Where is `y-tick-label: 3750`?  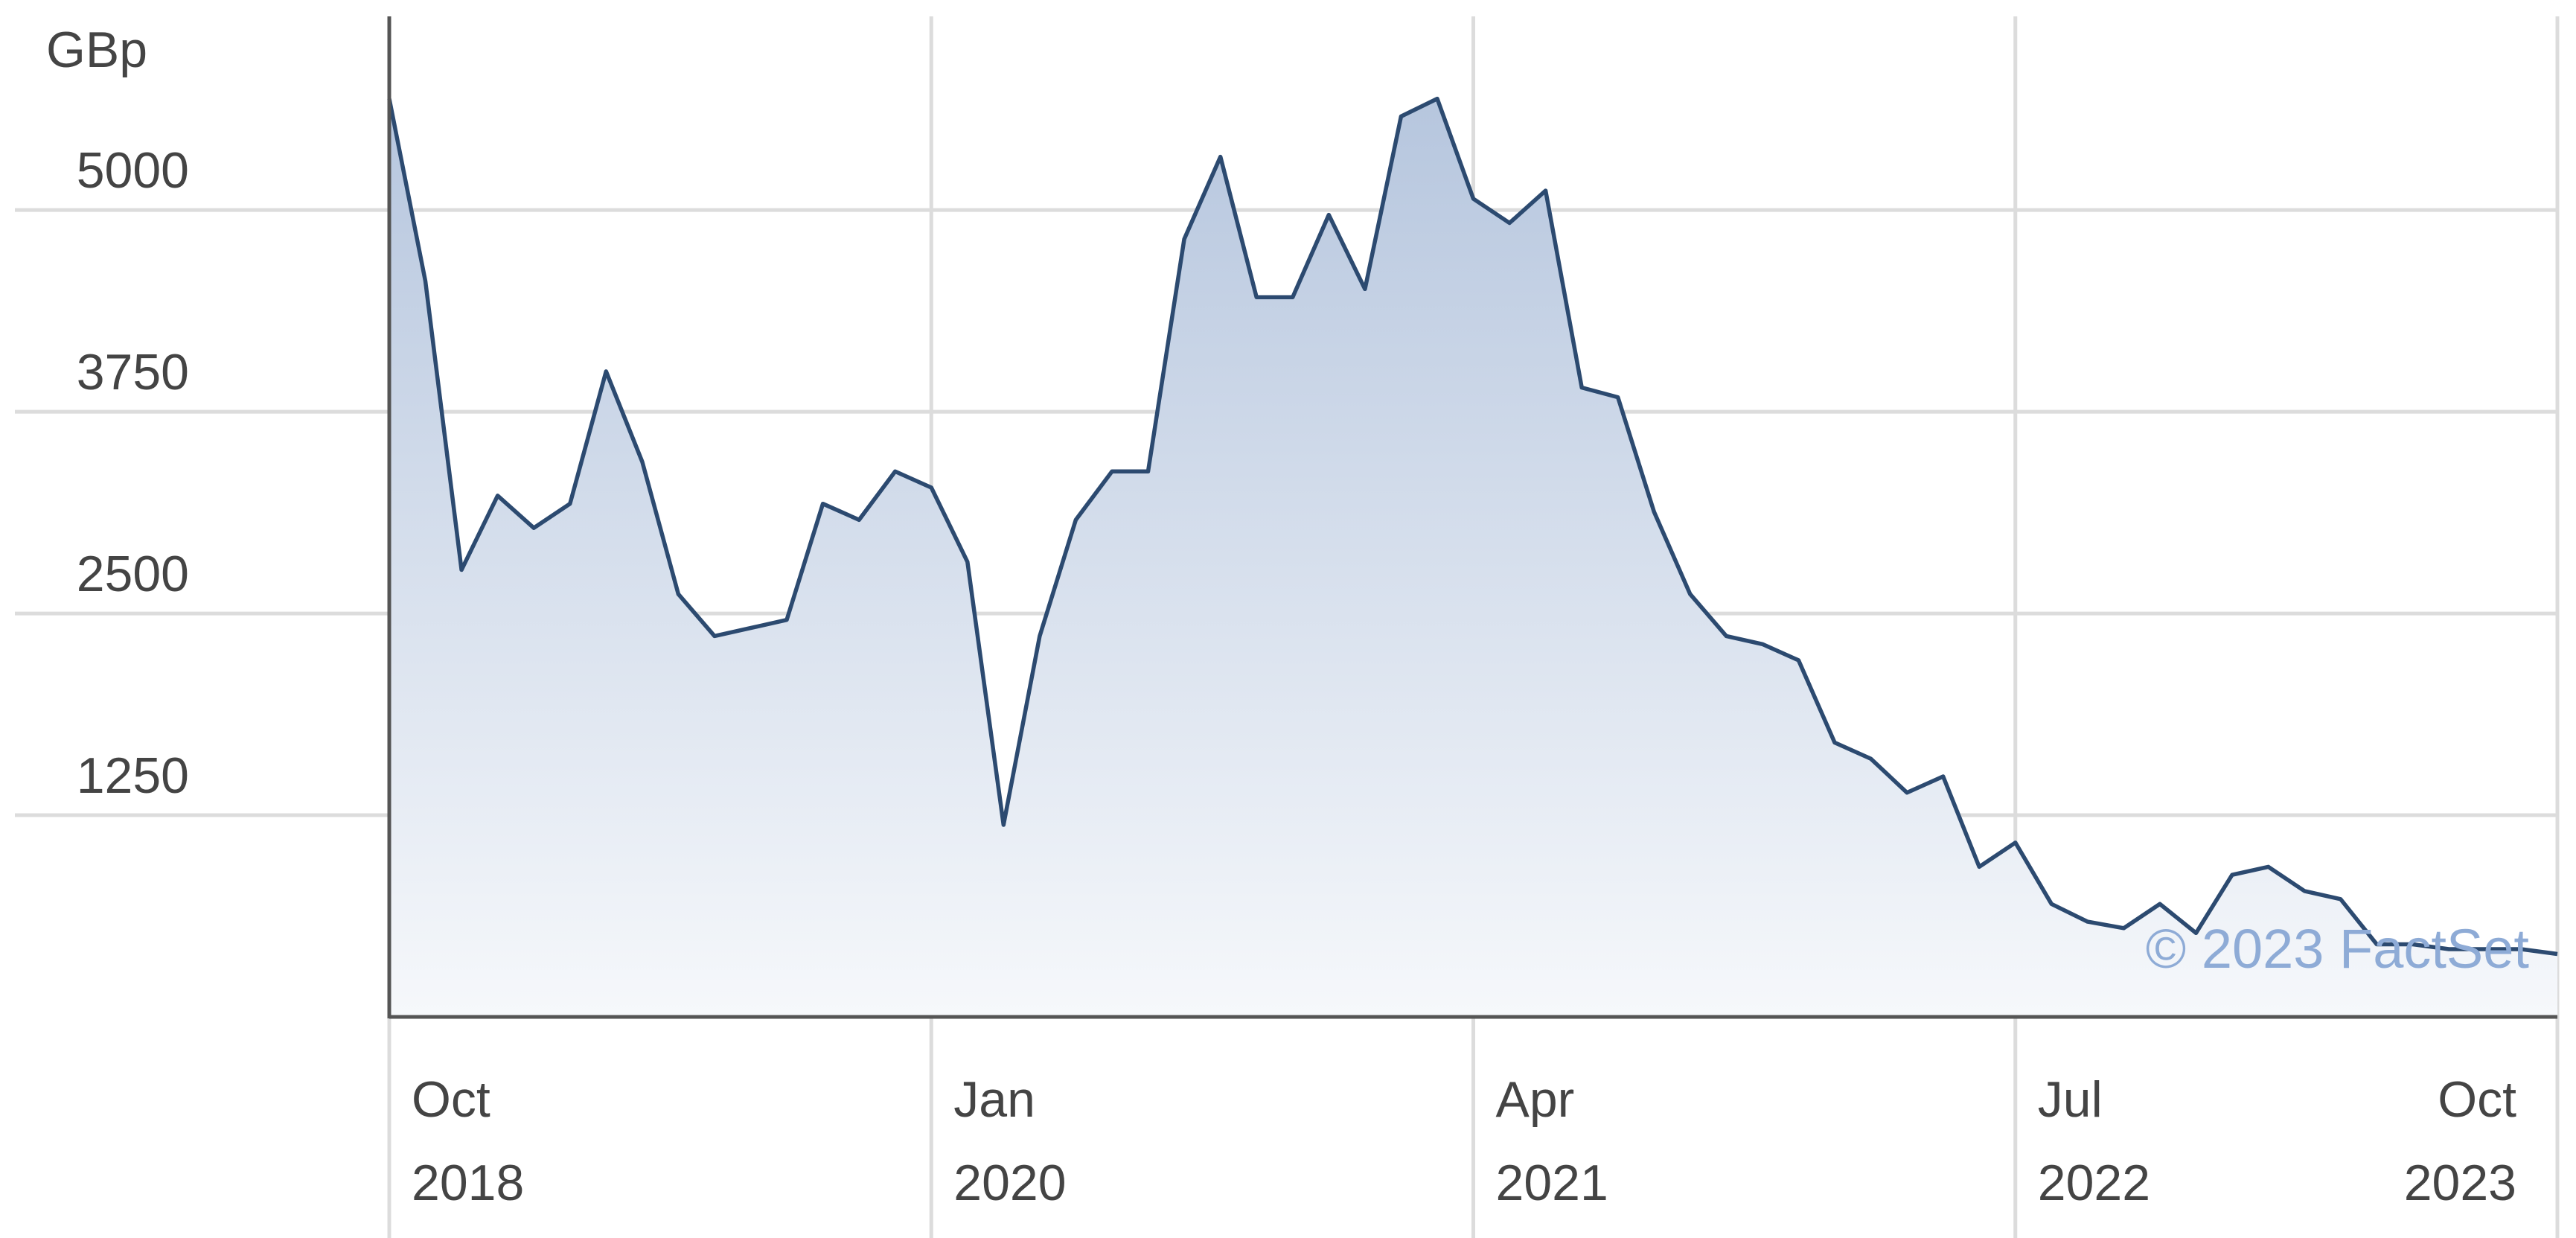 y-tick-label: 3750 is located at coordinates (133, 372).